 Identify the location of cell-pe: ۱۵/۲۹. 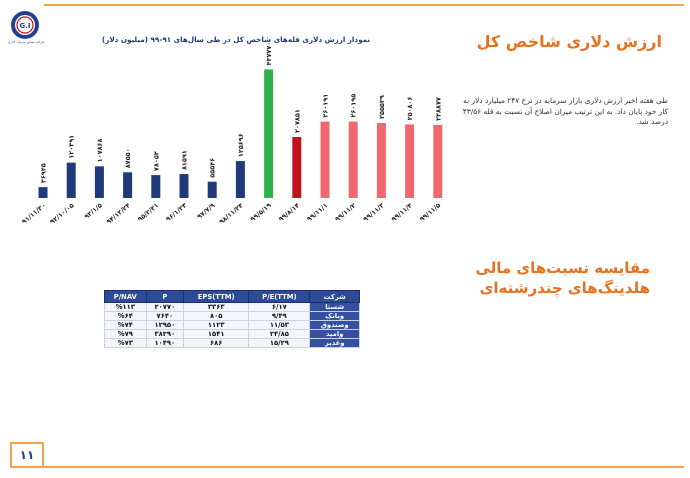
(279, 343).